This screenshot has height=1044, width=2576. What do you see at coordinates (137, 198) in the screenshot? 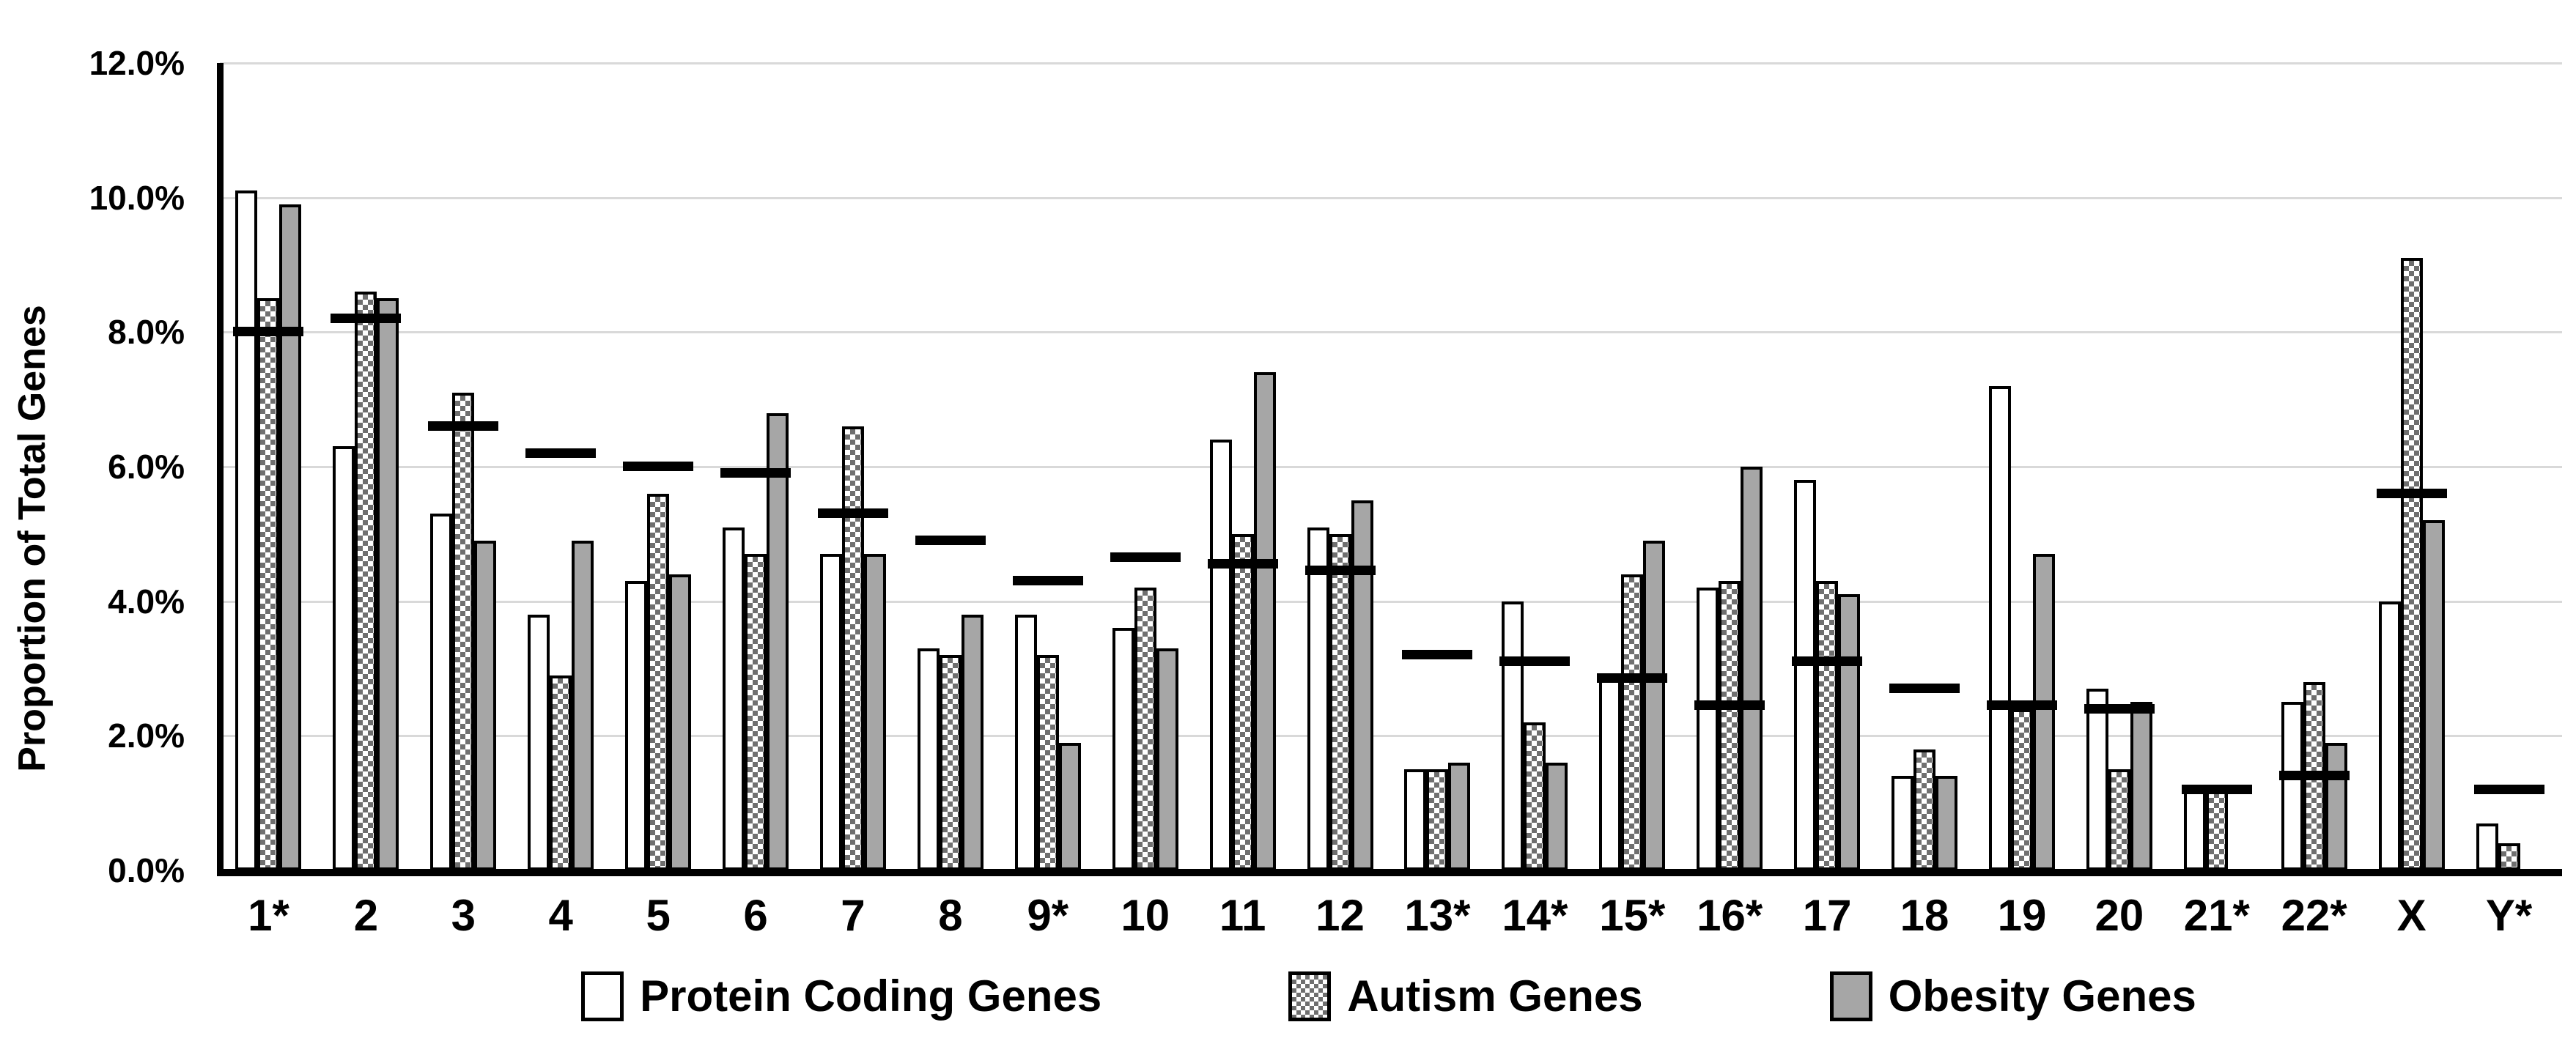
I see `y-tick-label: 10.0%` at bounding box center [137, 198].